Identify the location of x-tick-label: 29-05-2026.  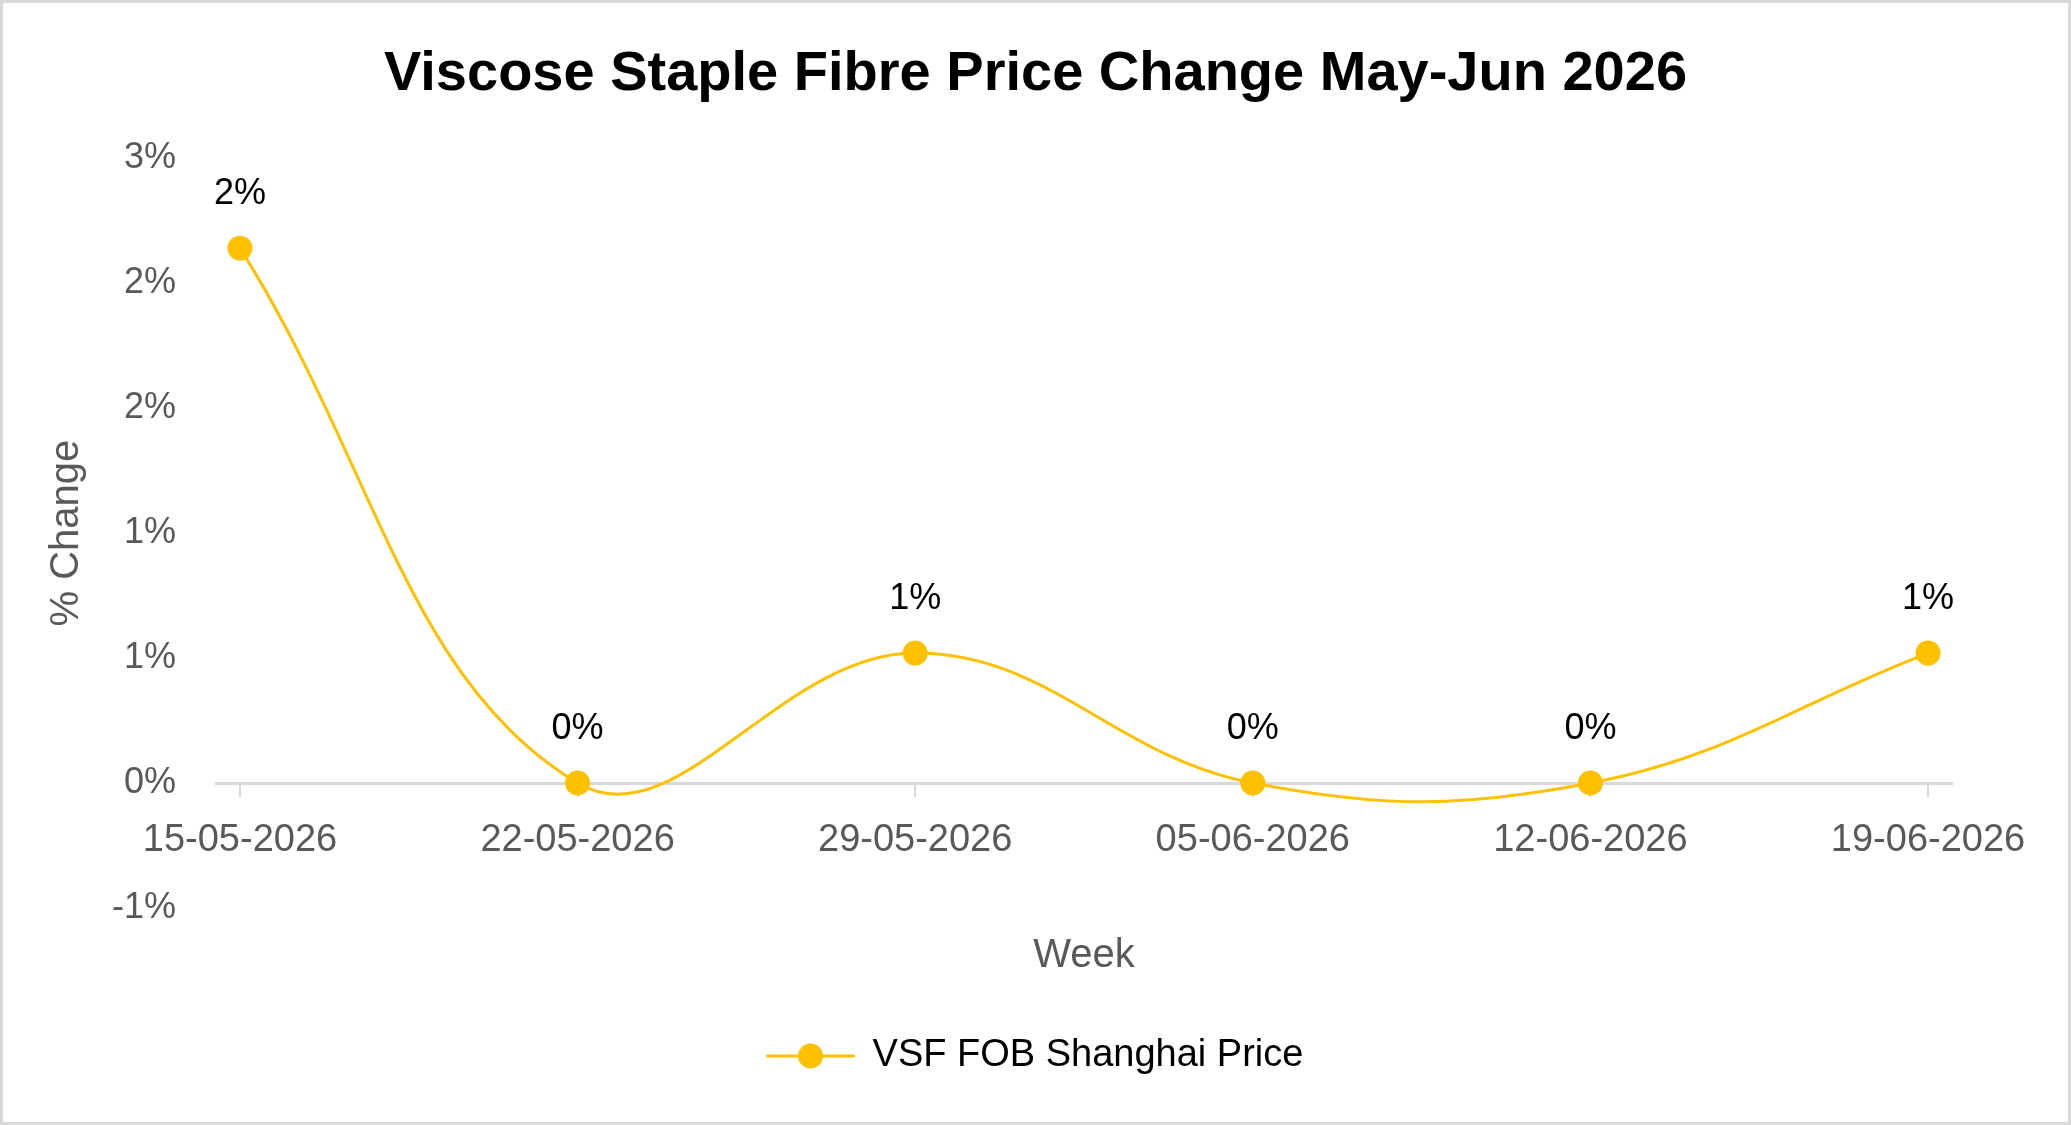
(915, 838).